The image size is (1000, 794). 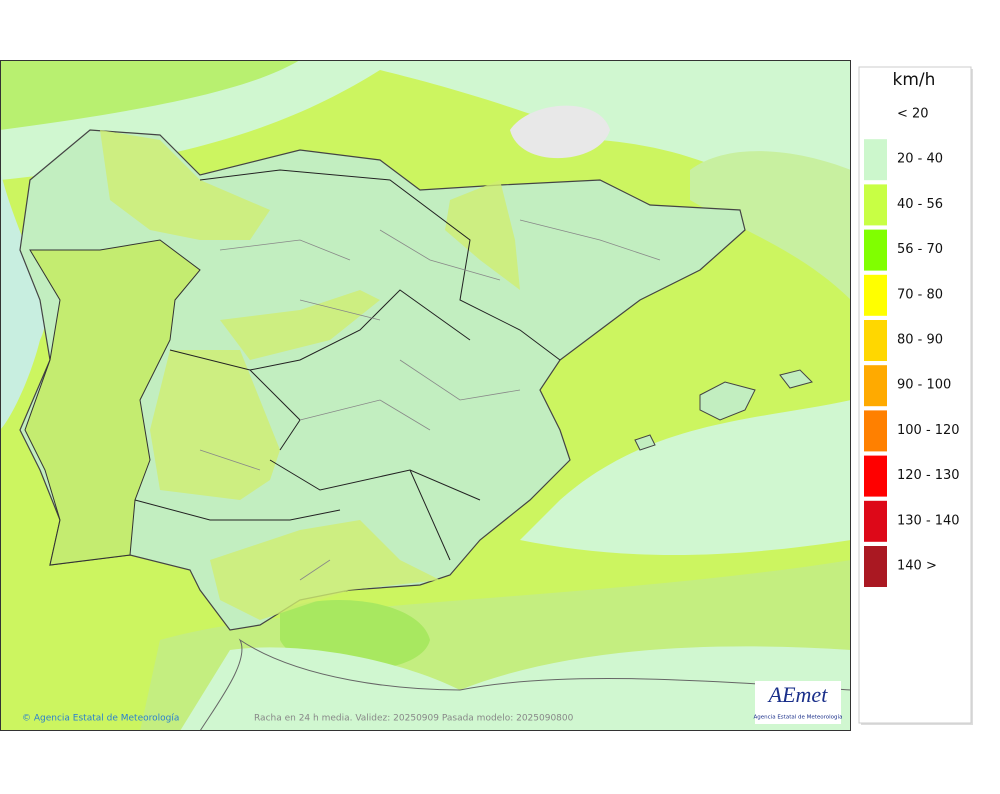 What do you see at coordinates (914, 80) in the screenshot?
I see `legend-unit: km/h` at bounding box center [914, 80].